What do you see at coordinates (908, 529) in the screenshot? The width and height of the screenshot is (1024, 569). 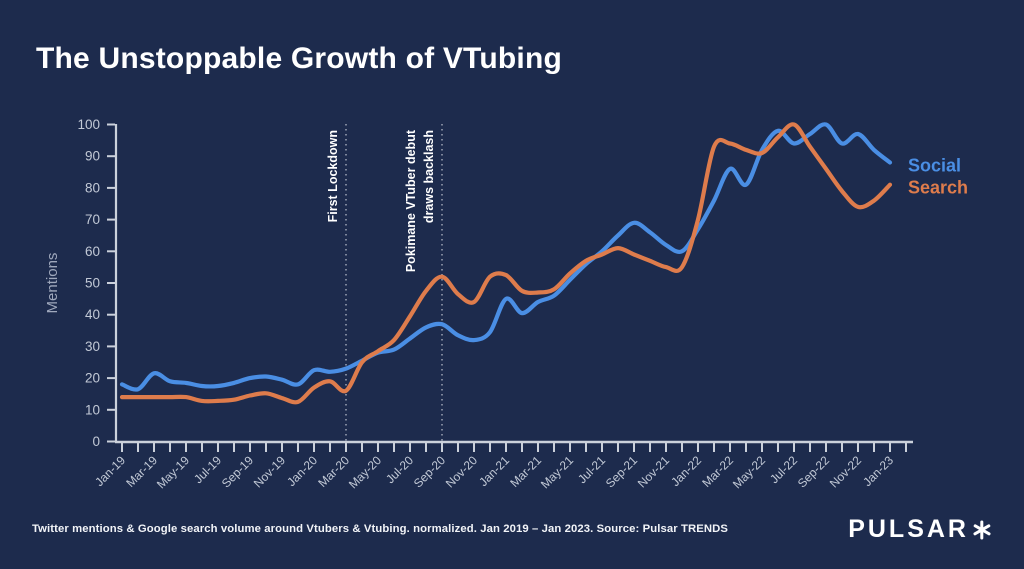 I see `pulsar-wordmark: PULSAR` at bounding box center [908, 529].